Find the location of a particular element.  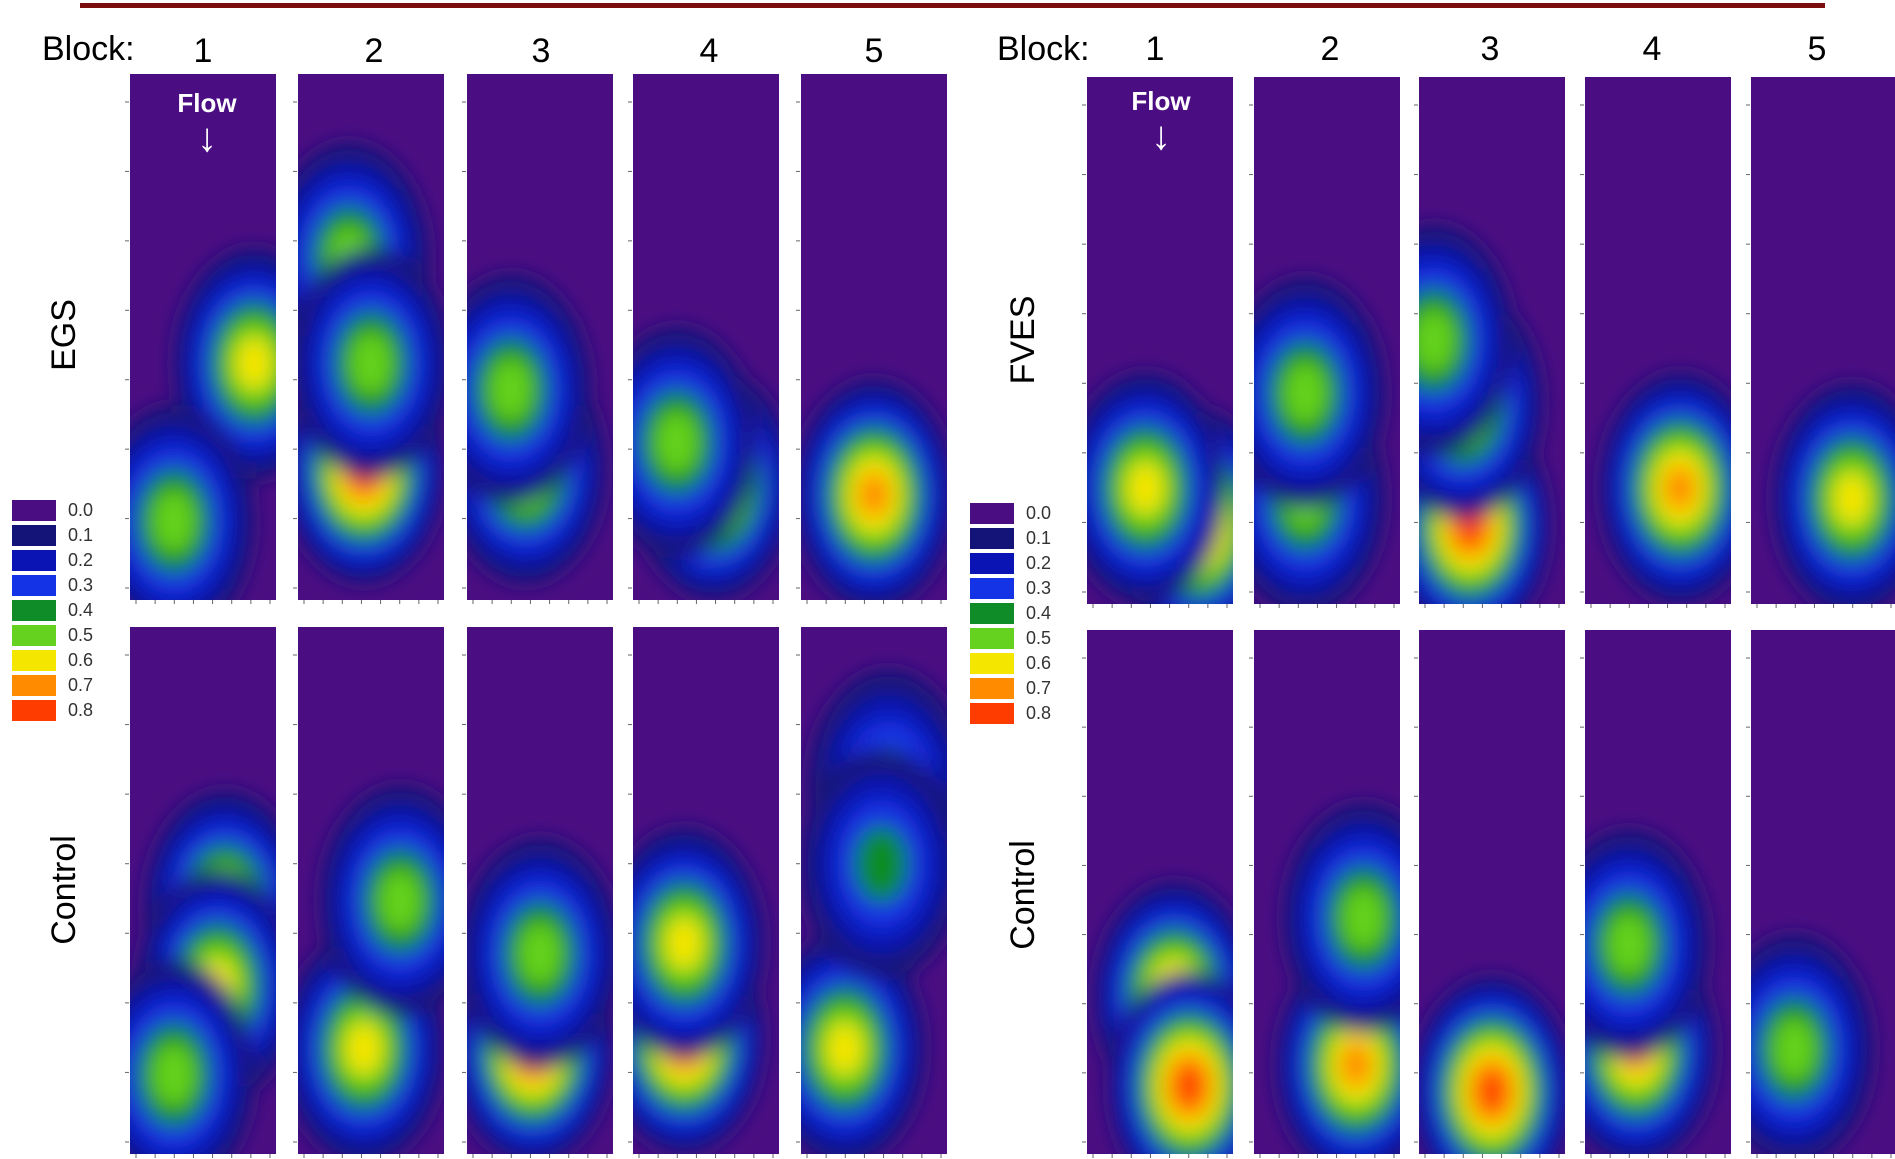

right-block-number-4: 4 is located at coordinates (1652, 49).